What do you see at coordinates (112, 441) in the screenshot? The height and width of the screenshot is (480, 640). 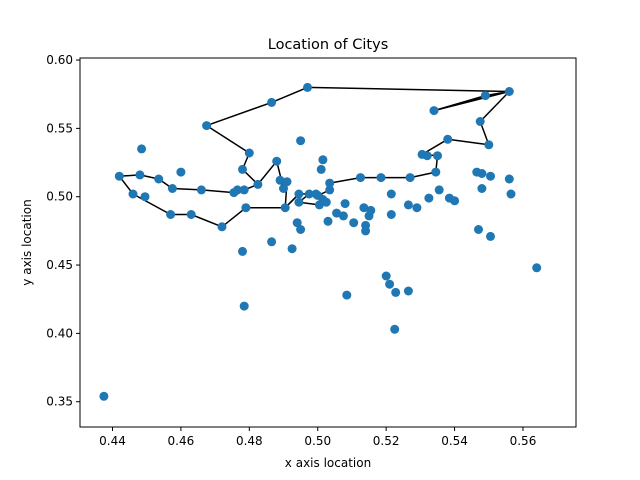 I see `x-tick-label: 0.44` at bounding box center [112, 441].